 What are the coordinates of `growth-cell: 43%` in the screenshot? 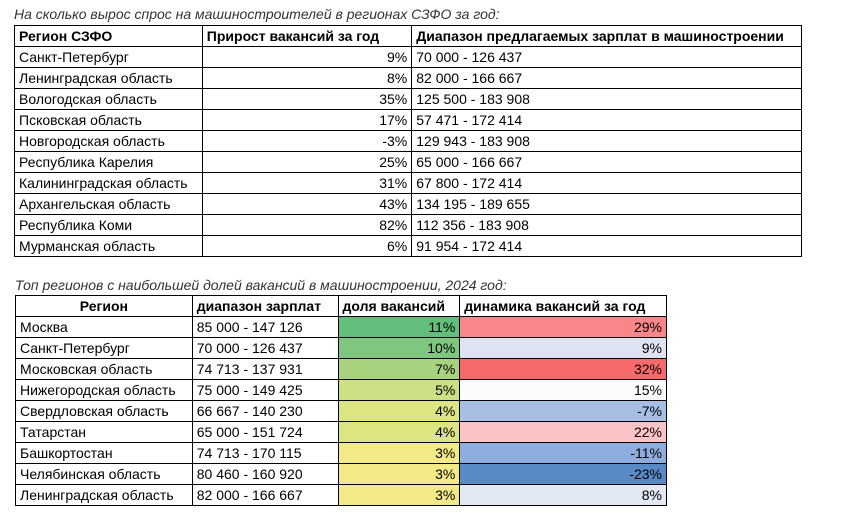 It's located at (307, 204).